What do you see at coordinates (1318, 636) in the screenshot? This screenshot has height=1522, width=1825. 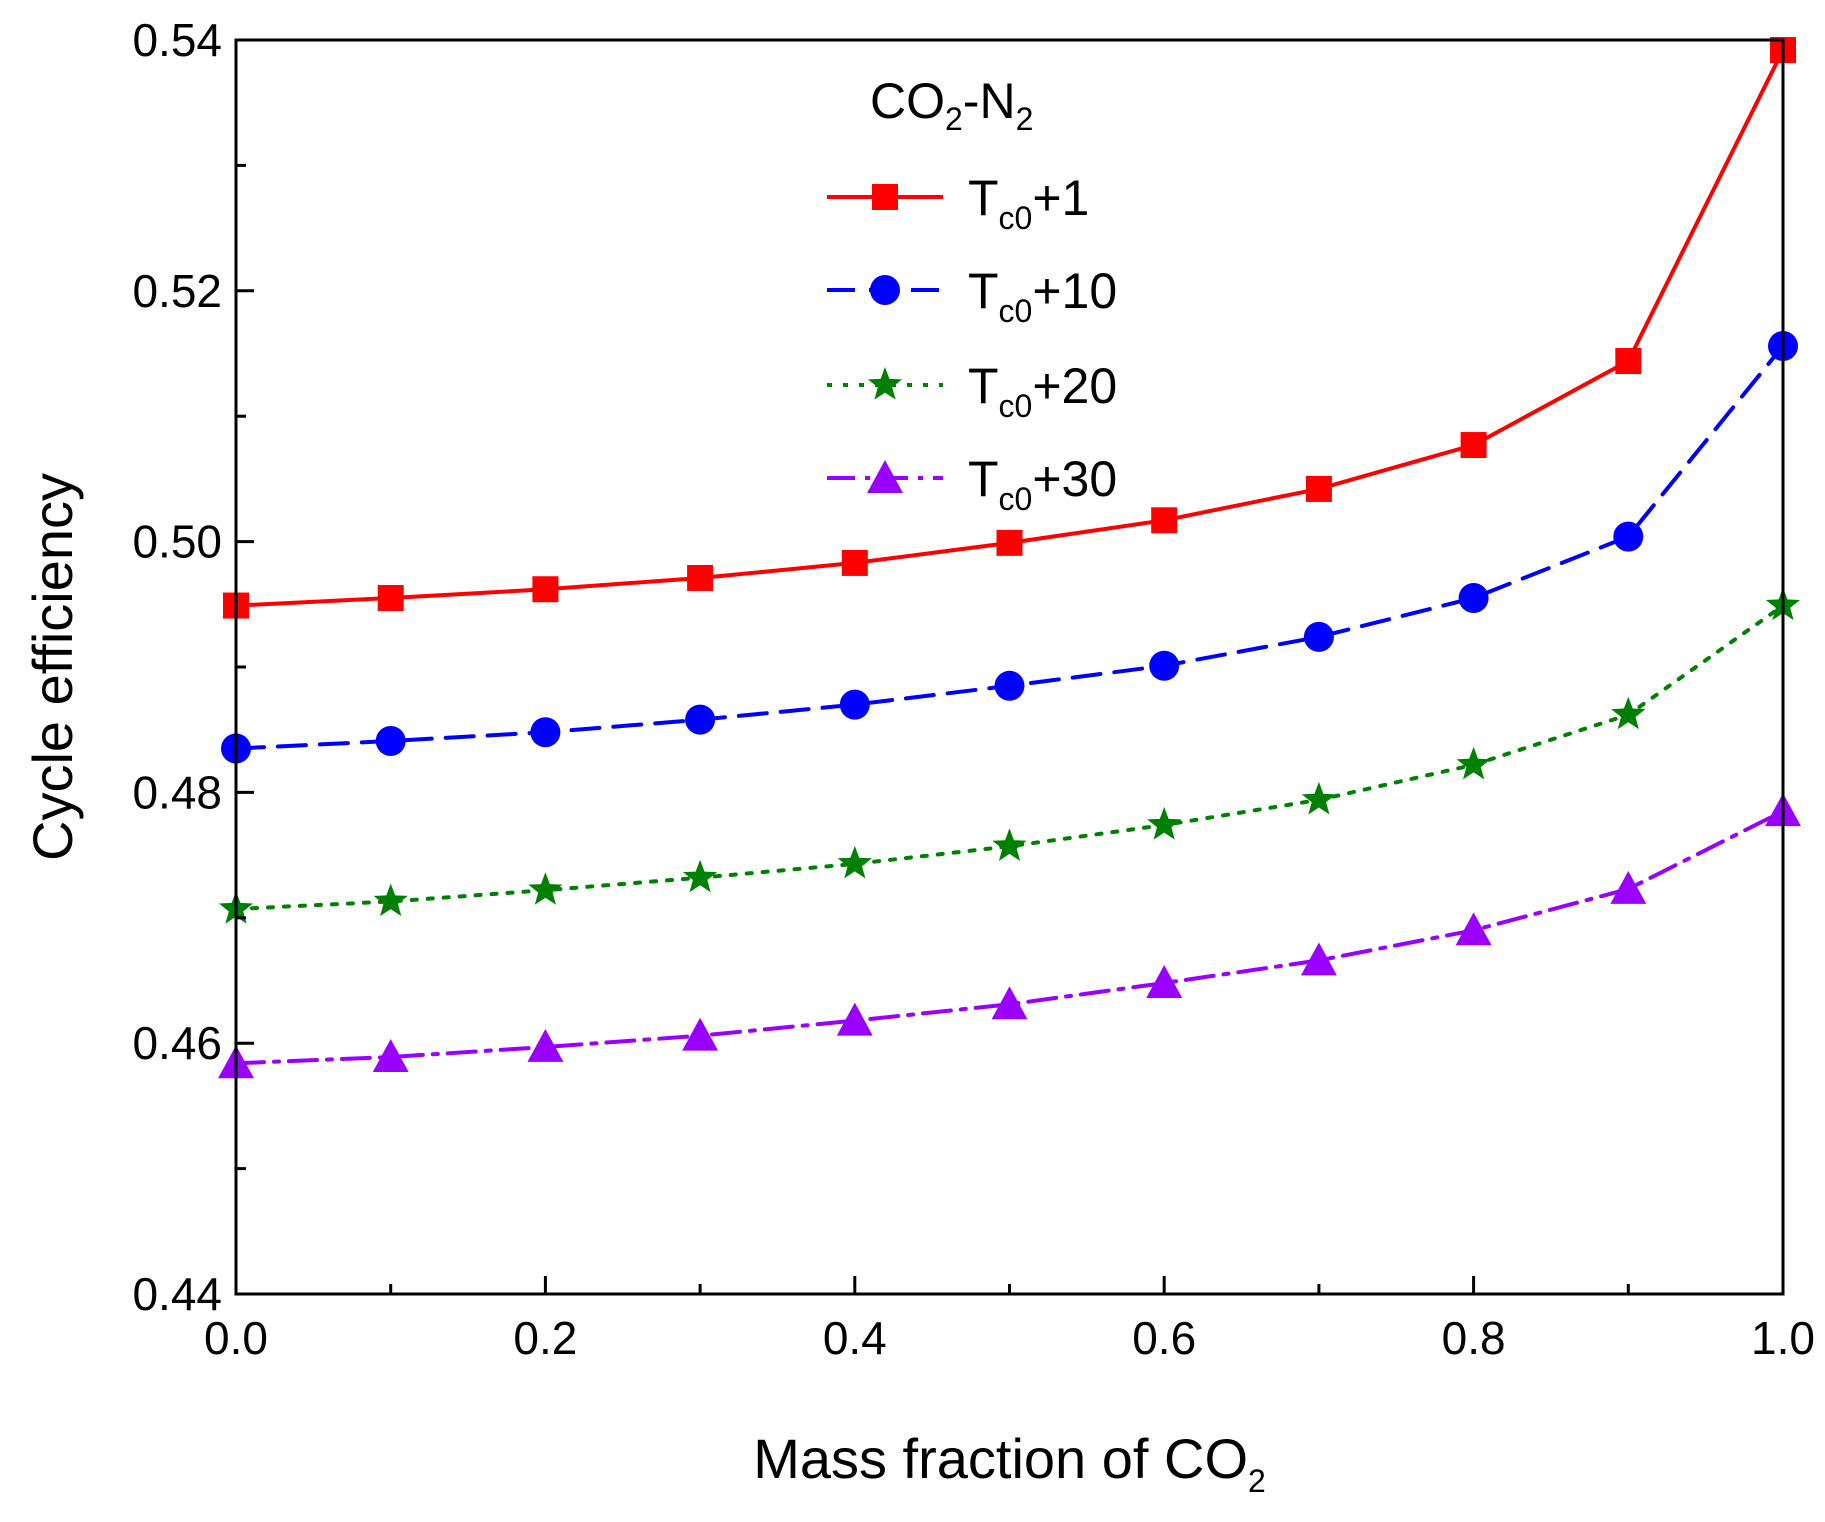 I see `point-Tc0+10-7` at bounding box center [1318, 636].